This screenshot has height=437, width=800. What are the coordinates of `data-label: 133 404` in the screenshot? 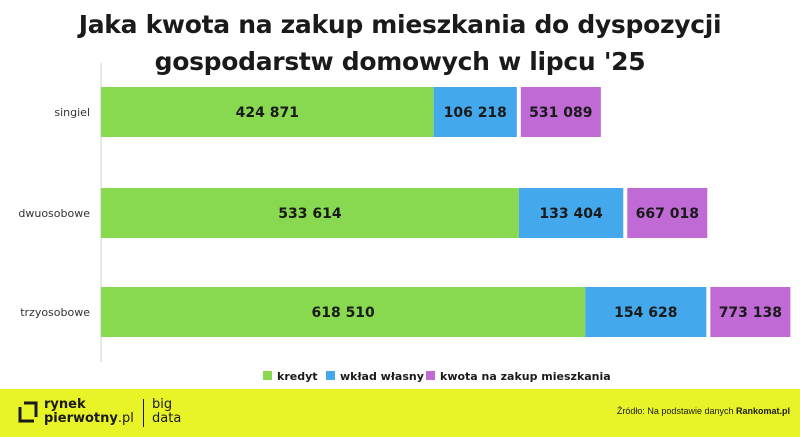 It's located at (571, 214).